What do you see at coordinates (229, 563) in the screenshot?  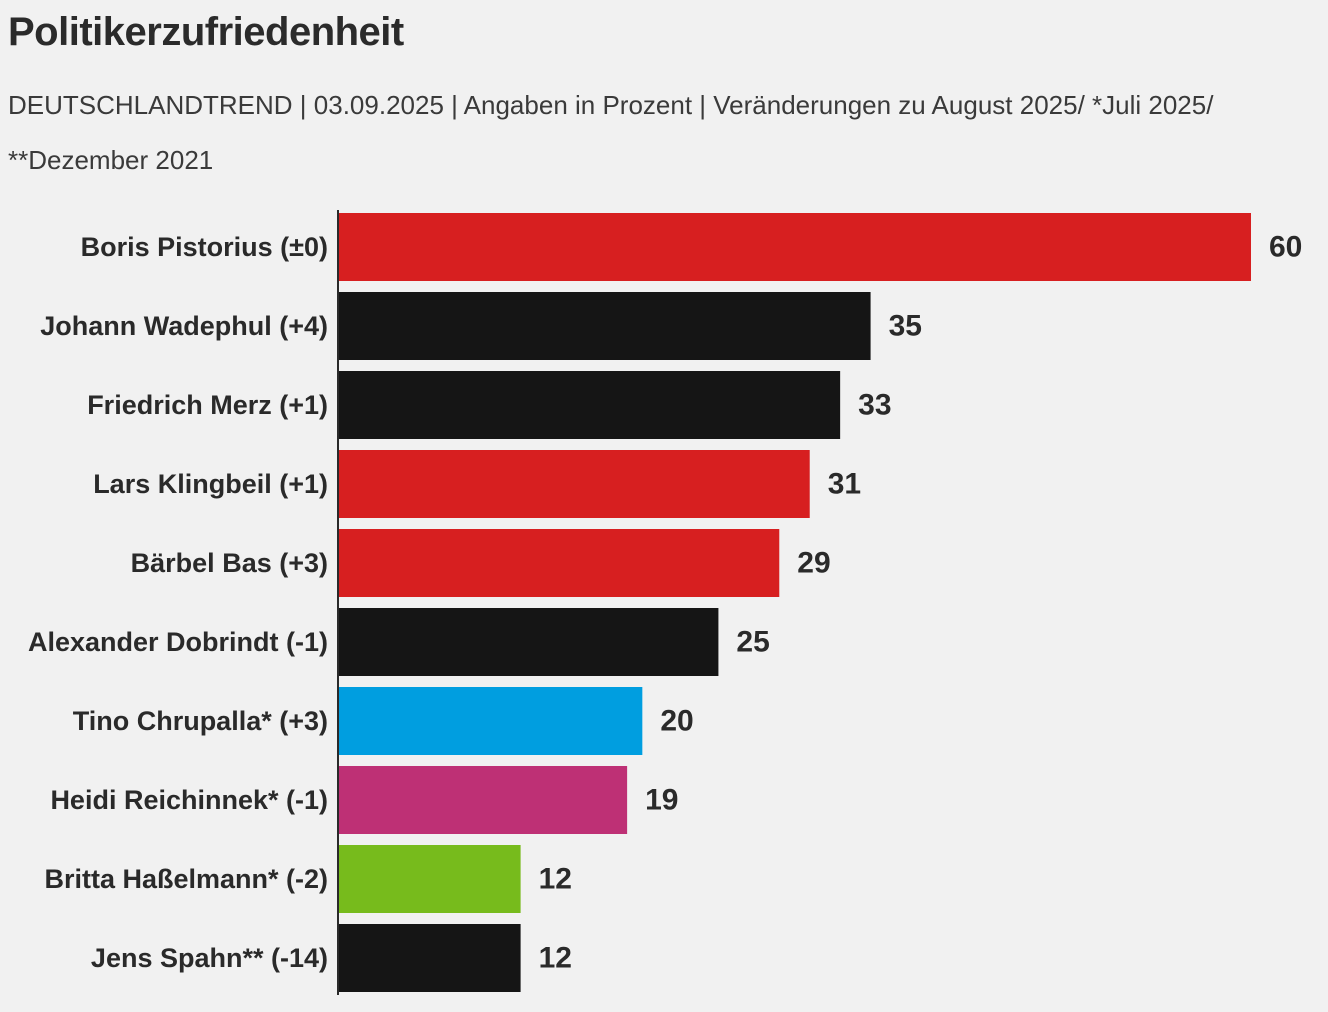 I see `category-label-baerbel-bas: Bärbel Bas (+3)` at bounding box center [229, 563].